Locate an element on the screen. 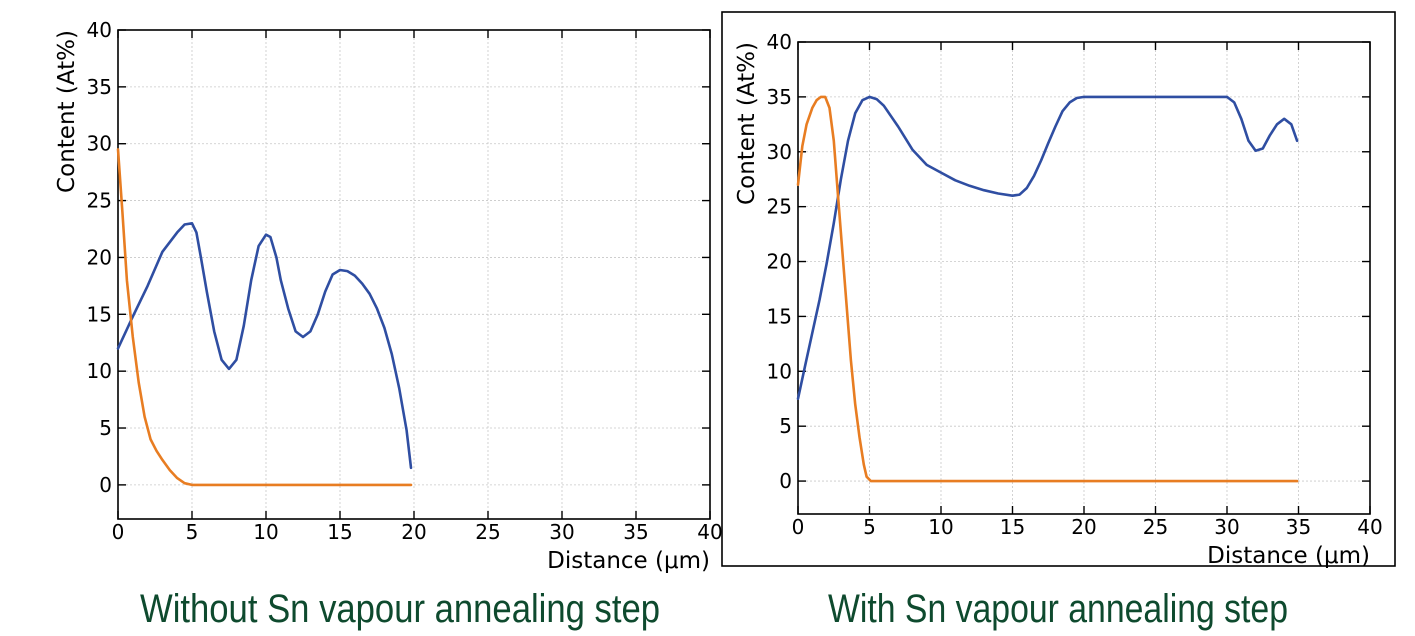 The width and height of the screenshot is (1415, 636). series-line-blue is located at coordinates (264, 346).